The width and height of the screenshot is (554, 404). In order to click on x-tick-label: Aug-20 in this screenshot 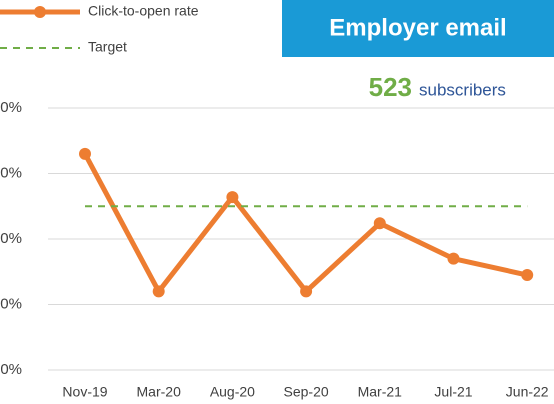, I will do `click(232, 392)`.